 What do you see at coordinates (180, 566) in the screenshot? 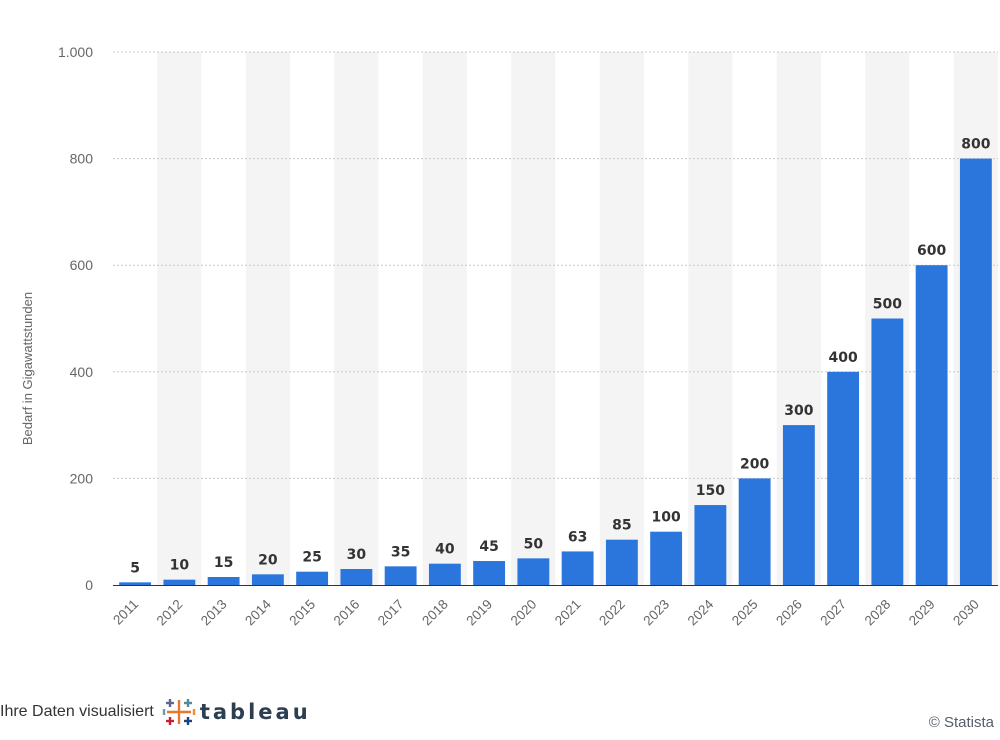
I see `bar-value-label: 10` at bounding box center [180, 566].